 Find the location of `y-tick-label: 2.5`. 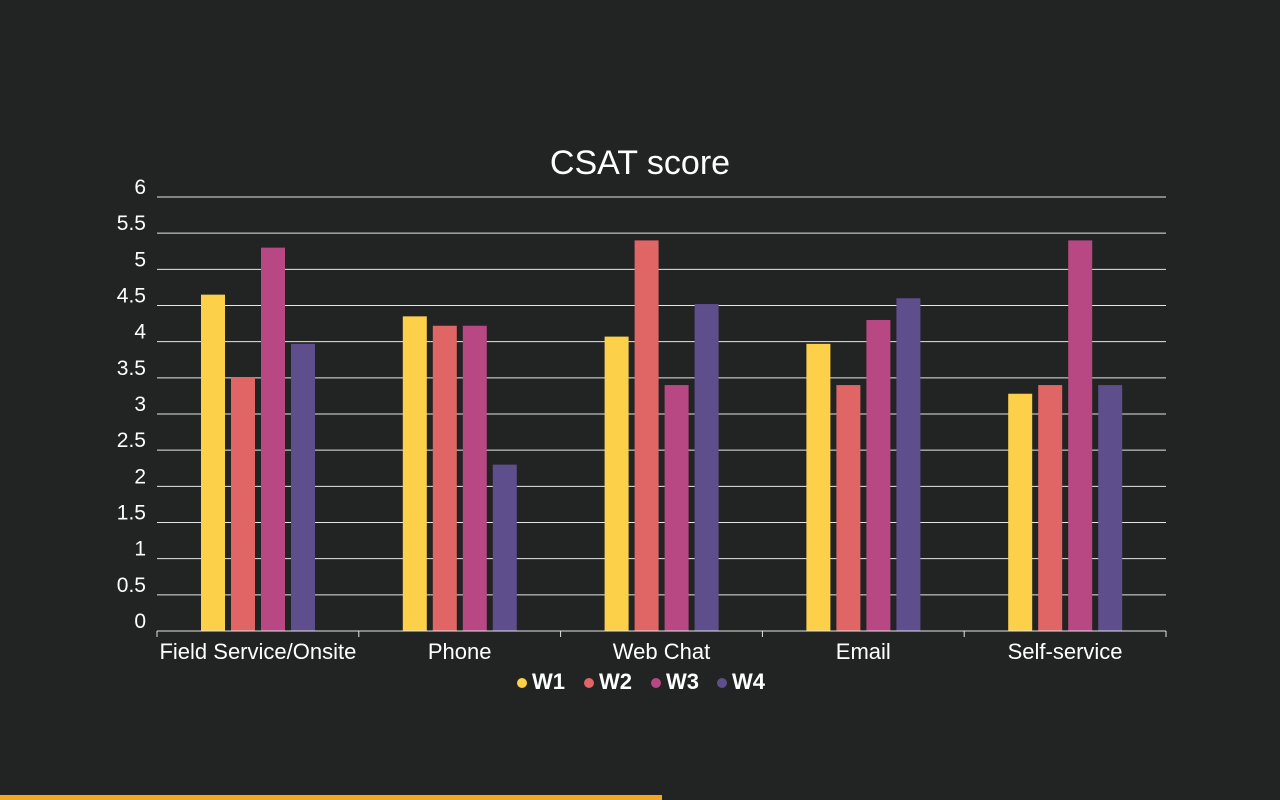

y-tick-label: 2.5 is located at coordinates (131, 440).